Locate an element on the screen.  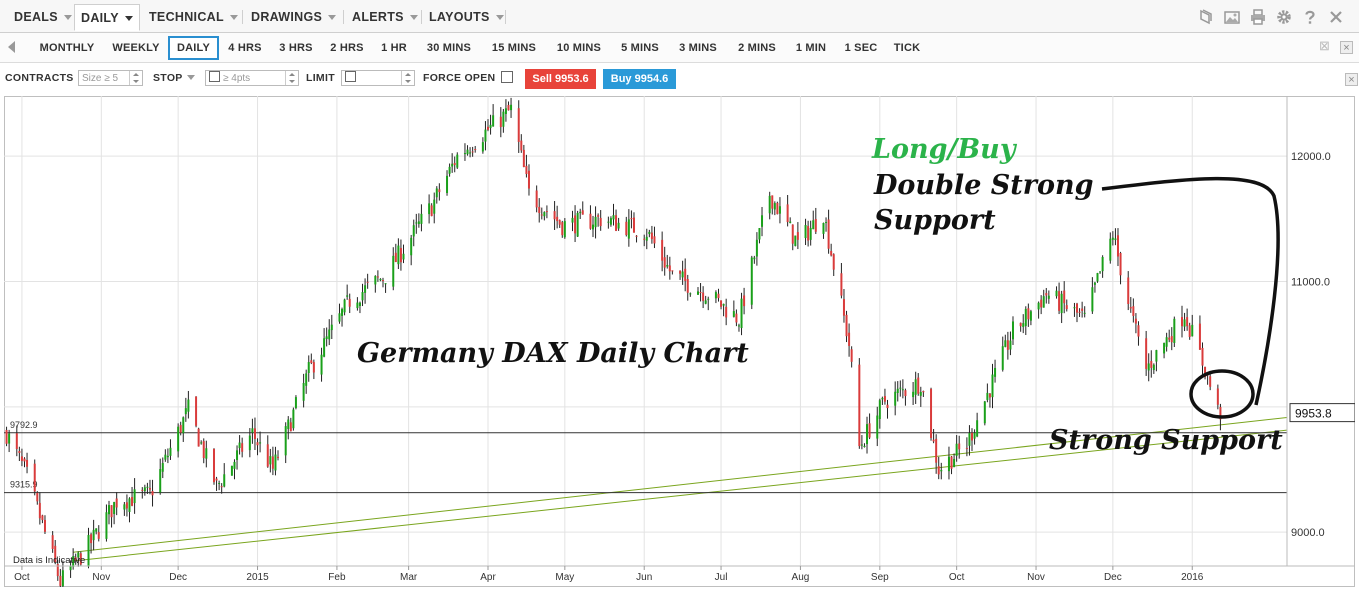
tab-1-hr: 1 HR is located at coordinates (394, 48).